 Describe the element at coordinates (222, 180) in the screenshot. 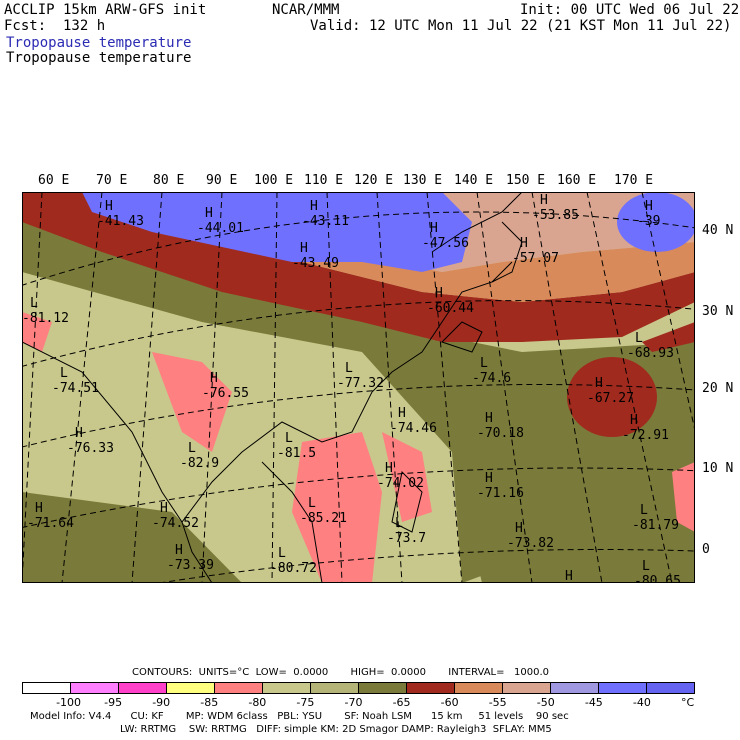

I see `lon-label: 90 E` at that location.